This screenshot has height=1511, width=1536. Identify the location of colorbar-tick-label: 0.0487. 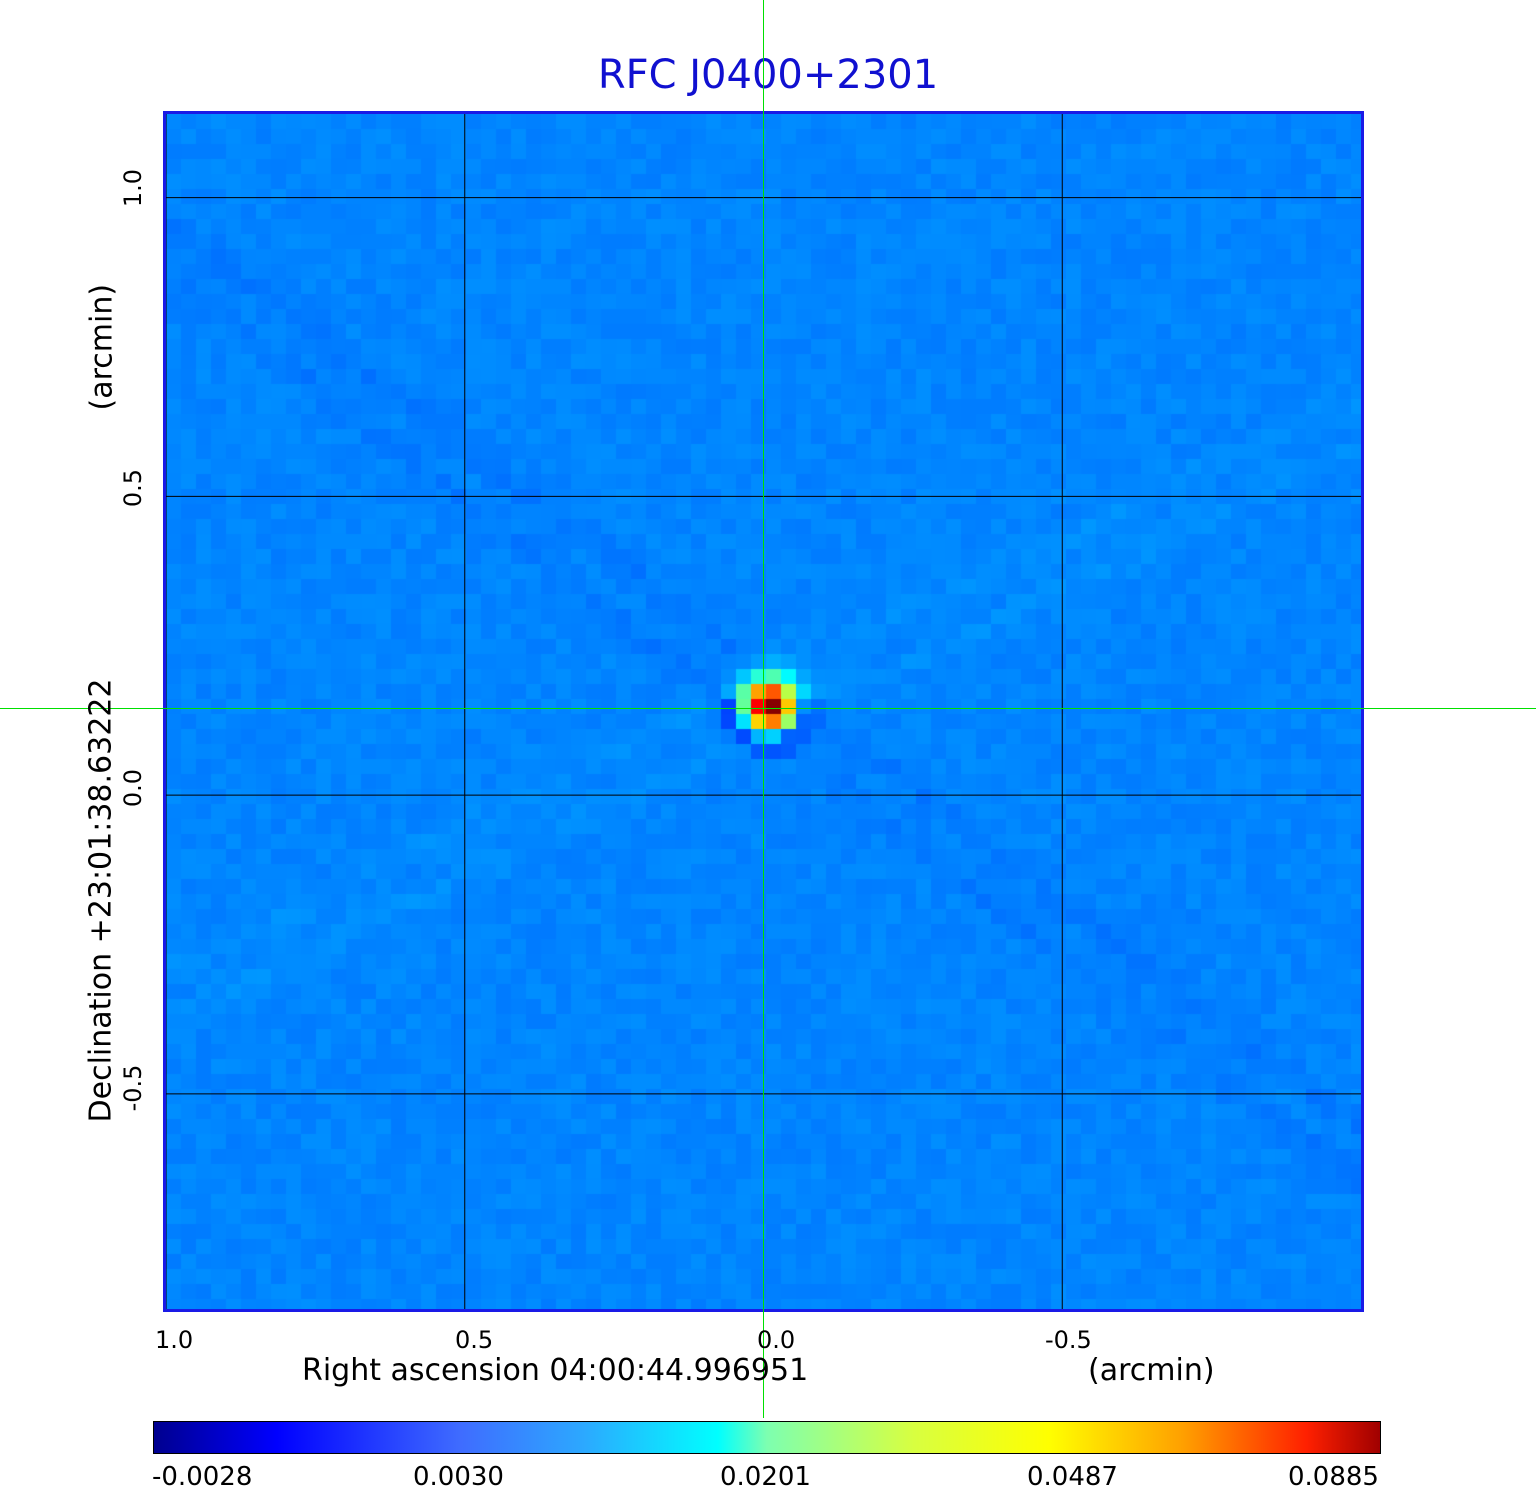
(1072, 1477).